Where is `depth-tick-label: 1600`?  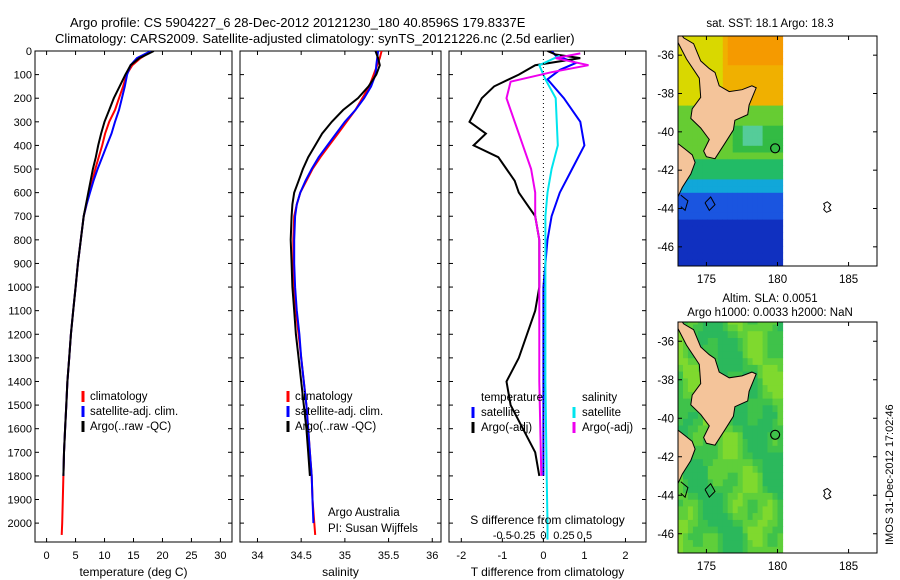
depth-tick-label: 1600 is located at coordinates (20, 430).